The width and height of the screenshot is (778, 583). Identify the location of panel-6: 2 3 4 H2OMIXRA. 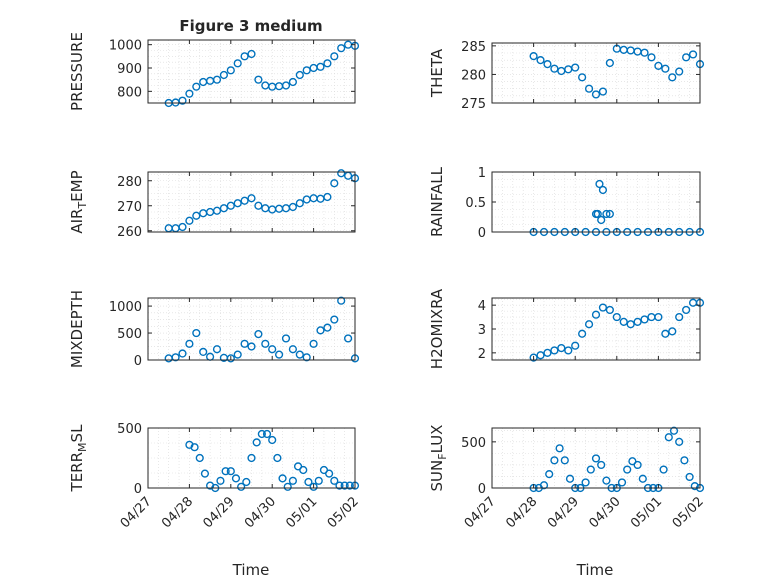
(566, 328).